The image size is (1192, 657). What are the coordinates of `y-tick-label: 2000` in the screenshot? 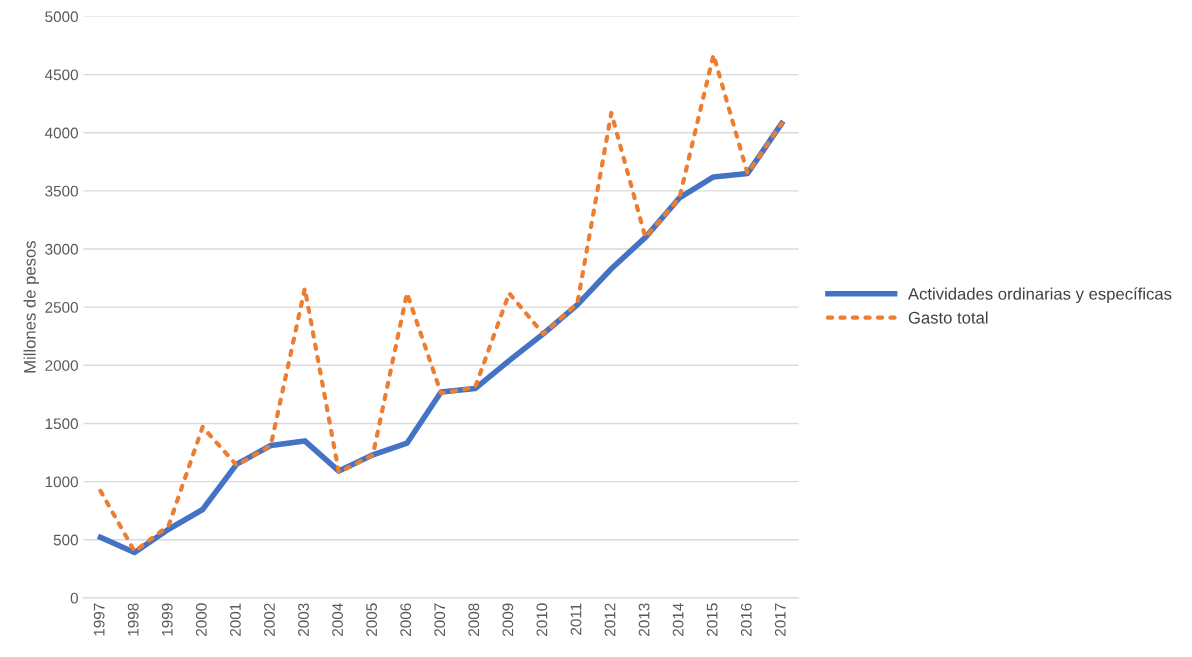 It's located at (61, 365).